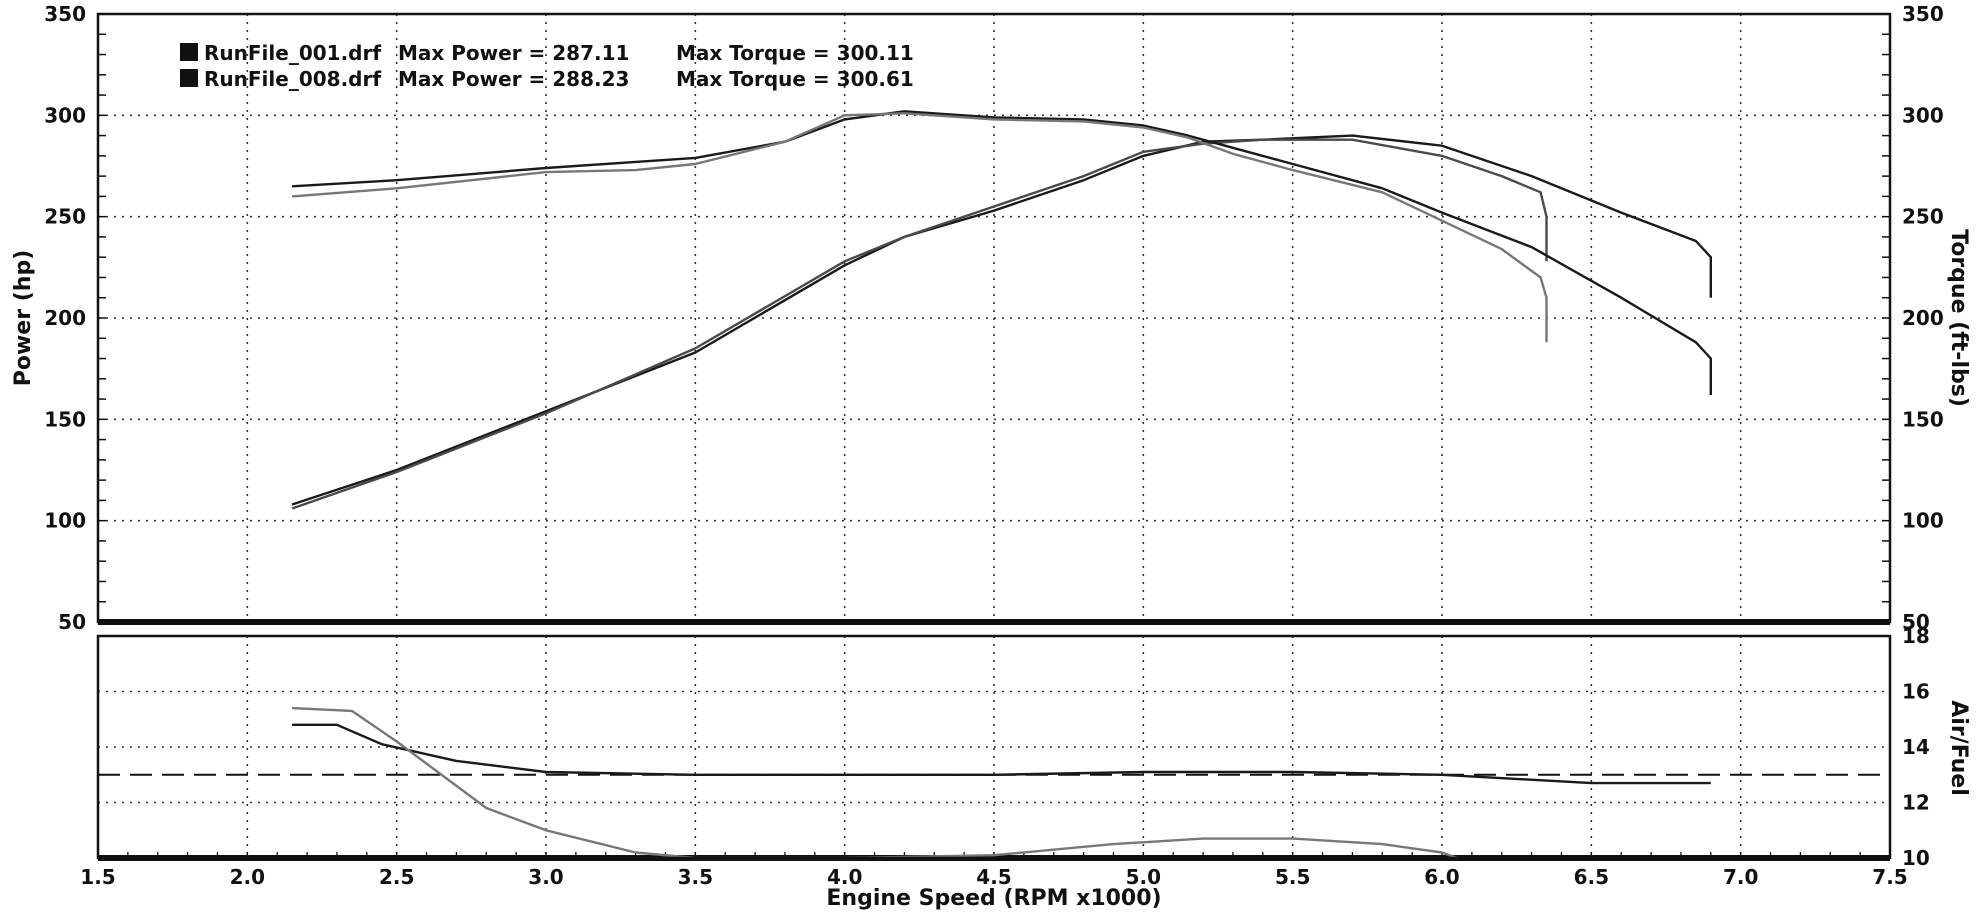  I want to click on torque-tick-label: 50, so click(1916, 622).